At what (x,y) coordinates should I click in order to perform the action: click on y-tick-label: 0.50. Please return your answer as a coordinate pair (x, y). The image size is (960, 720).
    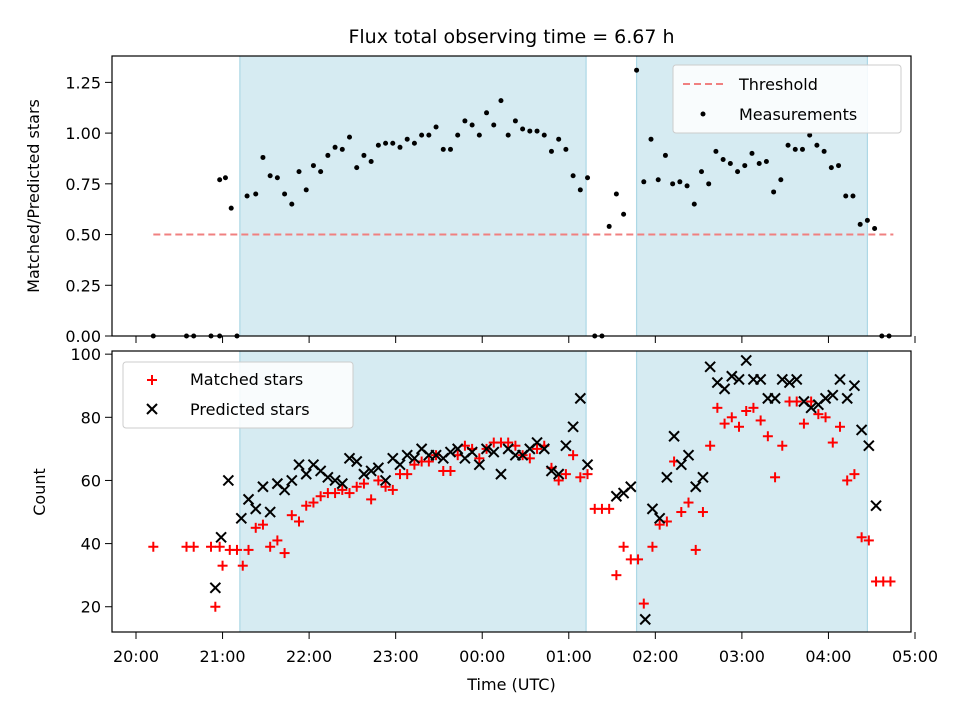
    Looking at the image, I should click on (83, 235).